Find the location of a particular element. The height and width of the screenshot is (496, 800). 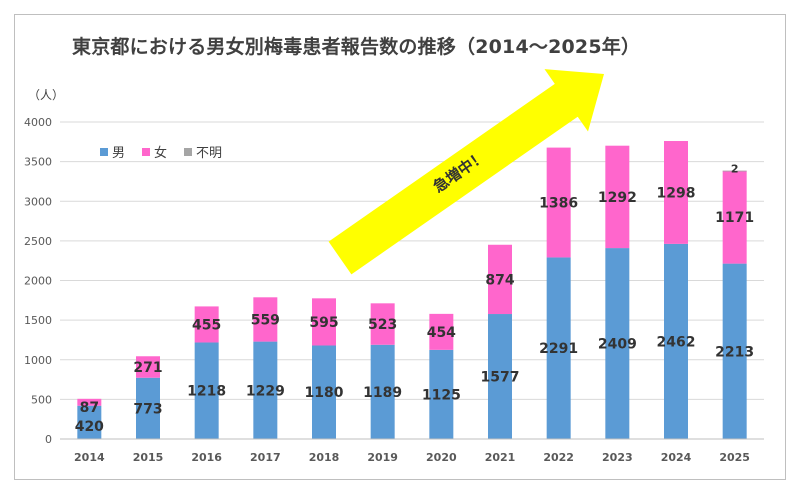

y-tick-label: 1500 is located at coordinates (38, 320).